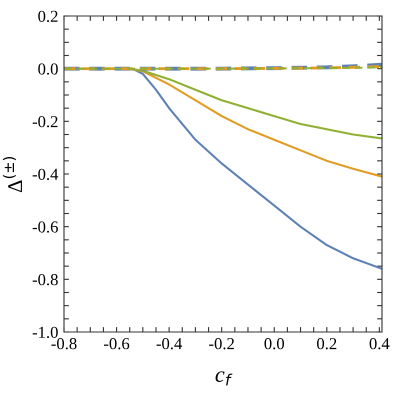  I want to click on x-tick-label: -0.6, so click(117, 344).